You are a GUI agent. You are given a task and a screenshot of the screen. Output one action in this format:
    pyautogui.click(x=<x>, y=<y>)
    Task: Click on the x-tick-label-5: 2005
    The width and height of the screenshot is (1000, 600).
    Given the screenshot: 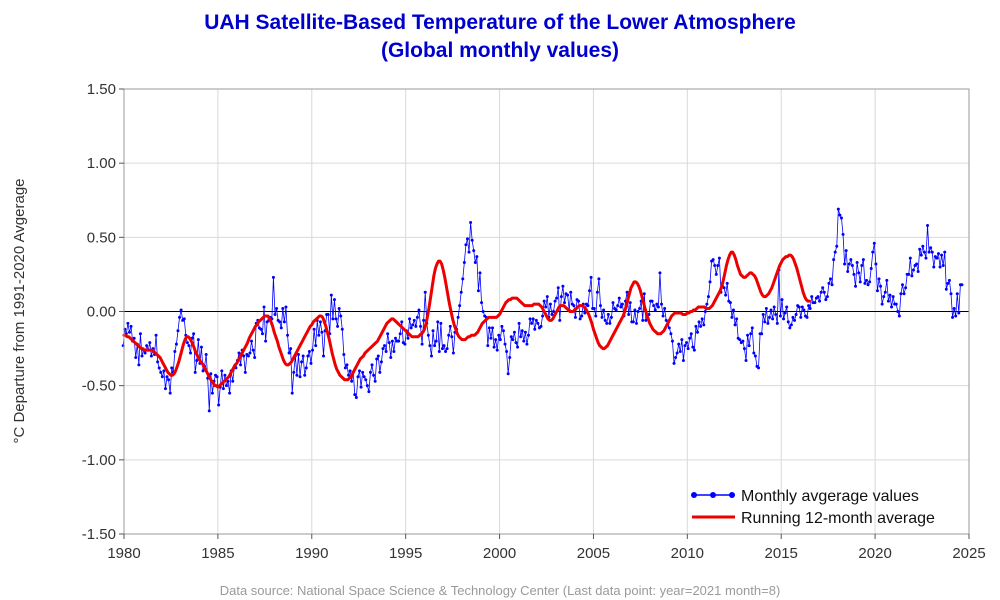 What is the action you would take?
    pyautogui.click(x=593, y=553)
    